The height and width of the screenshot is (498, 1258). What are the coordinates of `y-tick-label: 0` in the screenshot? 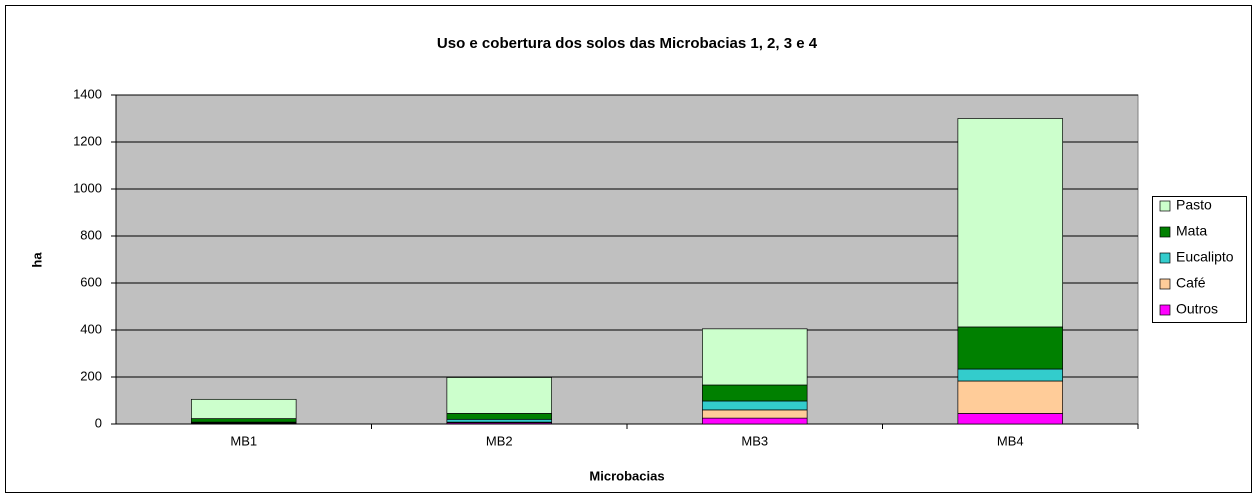 It's located at (98, 422).